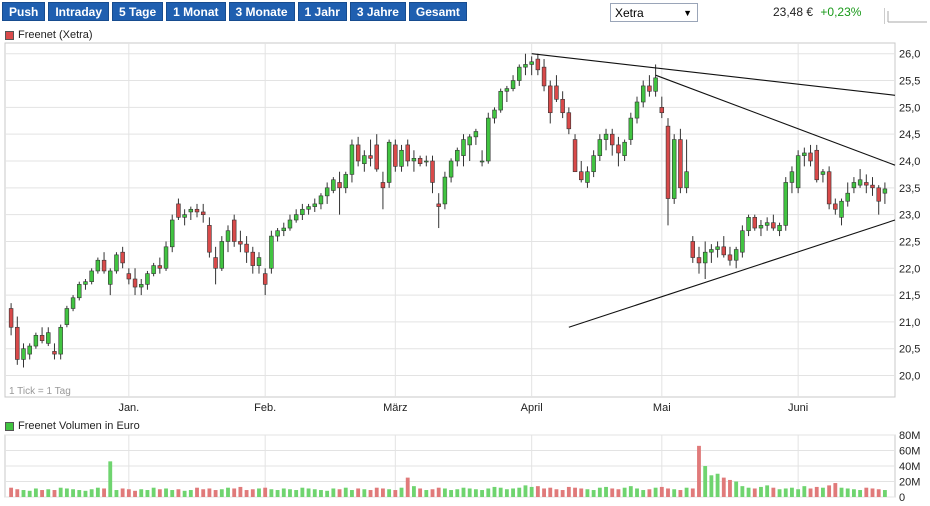 The height and width of the screenshot is (506, 930). Describe the element at coordinates (261, 11) in the screenshot. I see `tab-3-monate: 3 Monate` at that location.